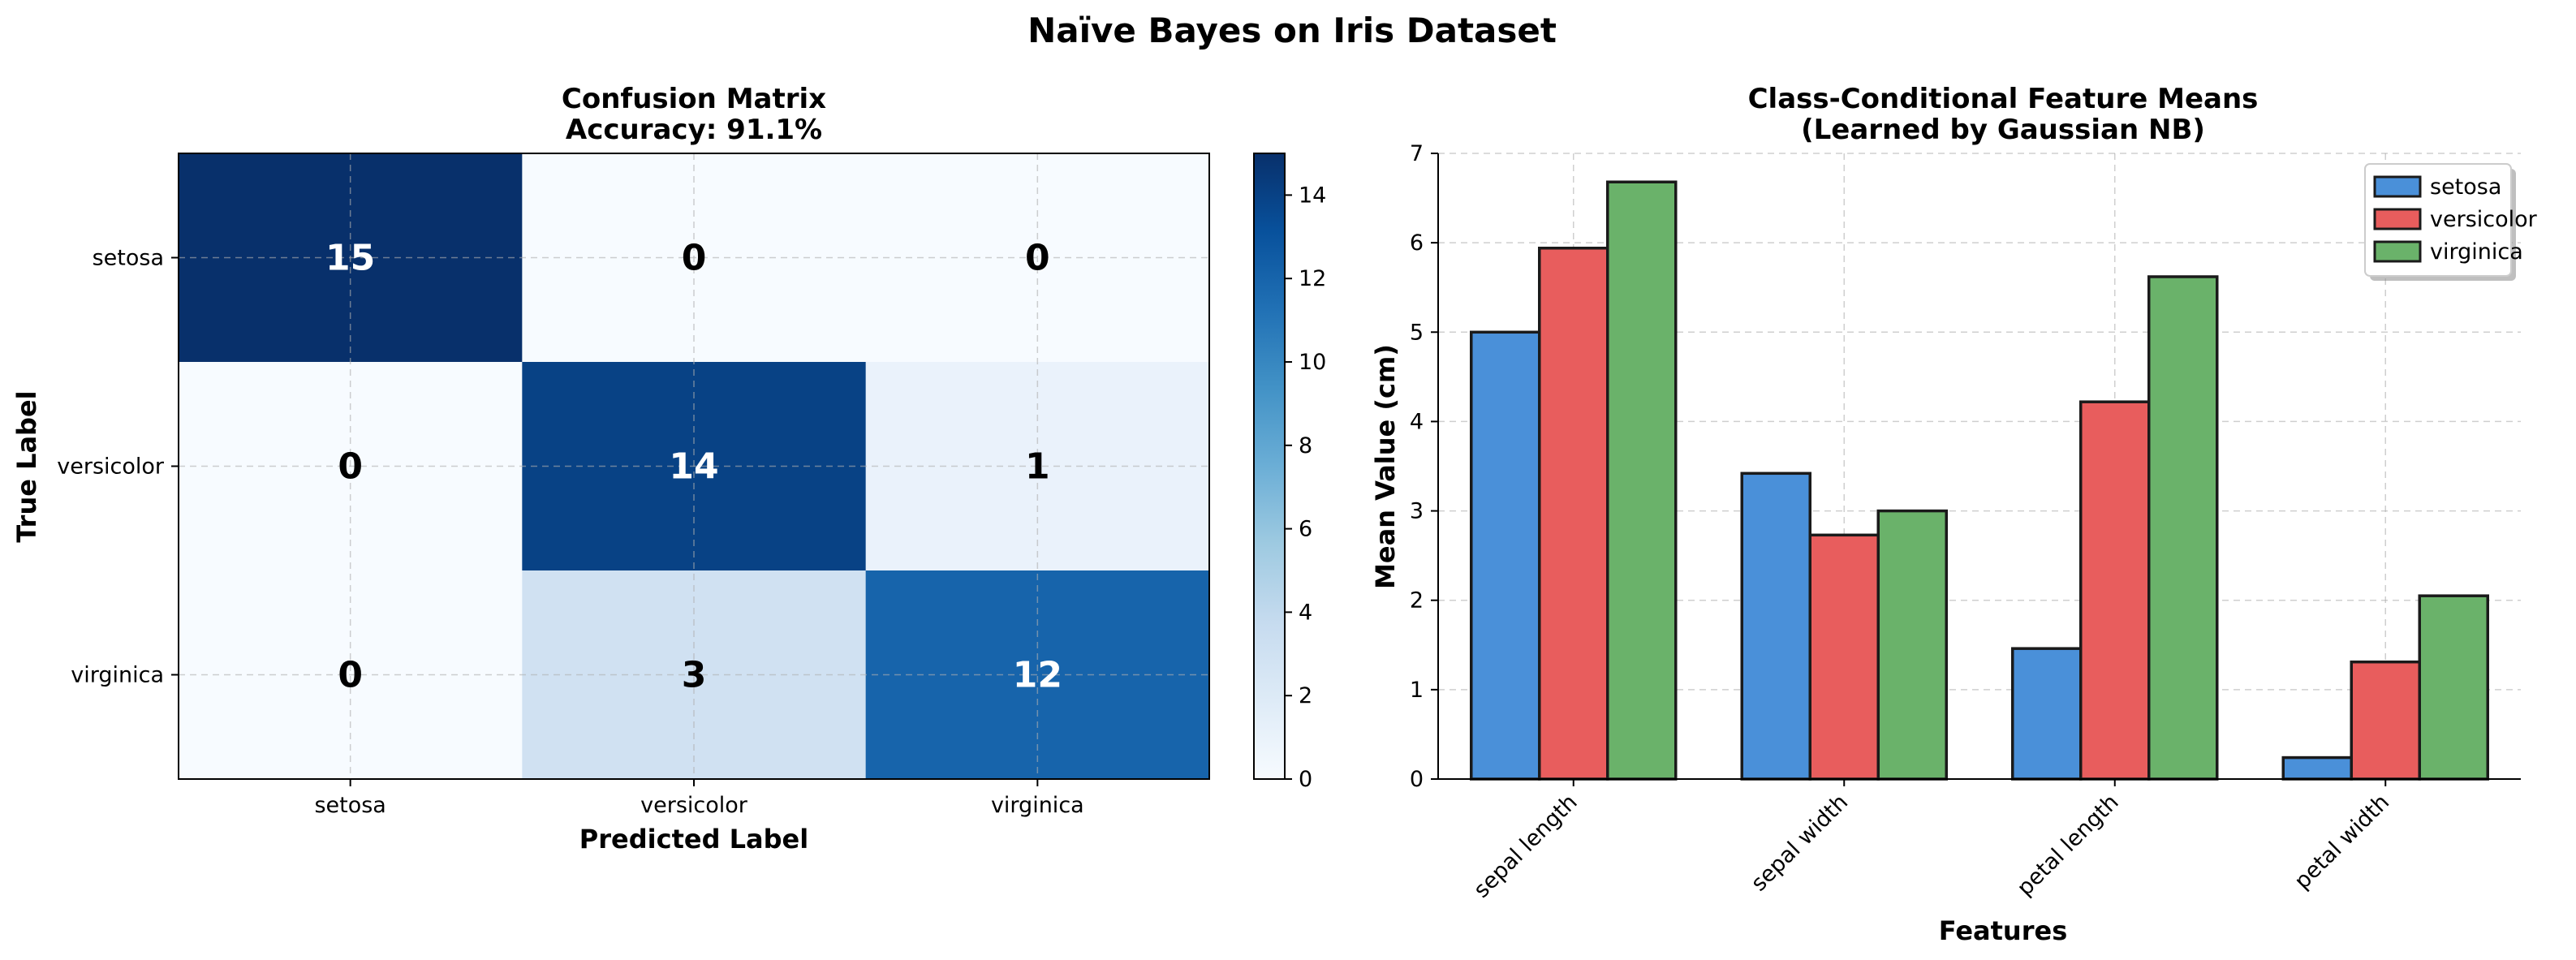 This screenshot has height=960, width=2576. What do you see at coordinates (2342, 842) in the screenshot?
I see `bar-chart-x-tick-petal-width: petal width` at bounding box center [2342, 842].